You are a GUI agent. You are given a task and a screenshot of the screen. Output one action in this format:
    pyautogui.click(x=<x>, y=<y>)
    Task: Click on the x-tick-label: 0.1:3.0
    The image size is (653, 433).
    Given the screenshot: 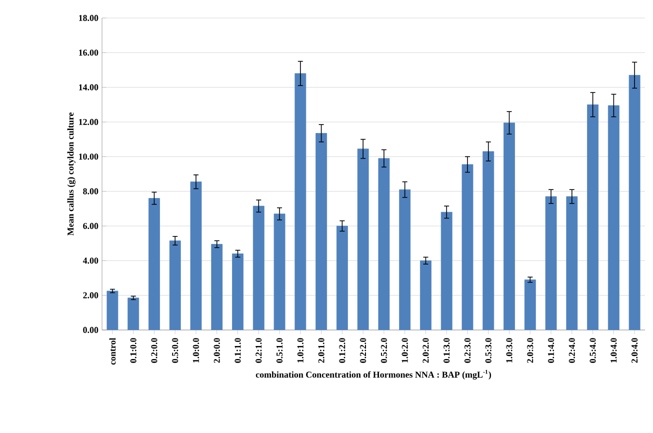 What is the action you would take?
    pyautogui.click(x=447, y=350)
    